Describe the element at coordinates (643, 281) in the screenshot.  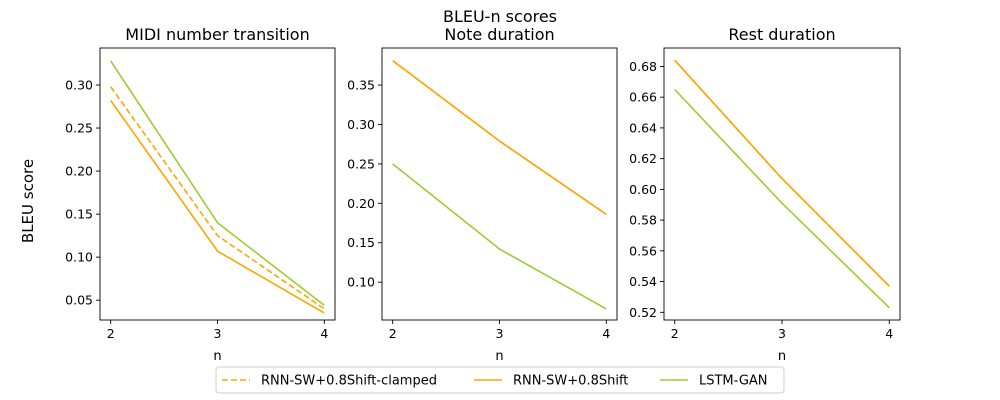
I see `y-tick-label: 0.54` at that location.